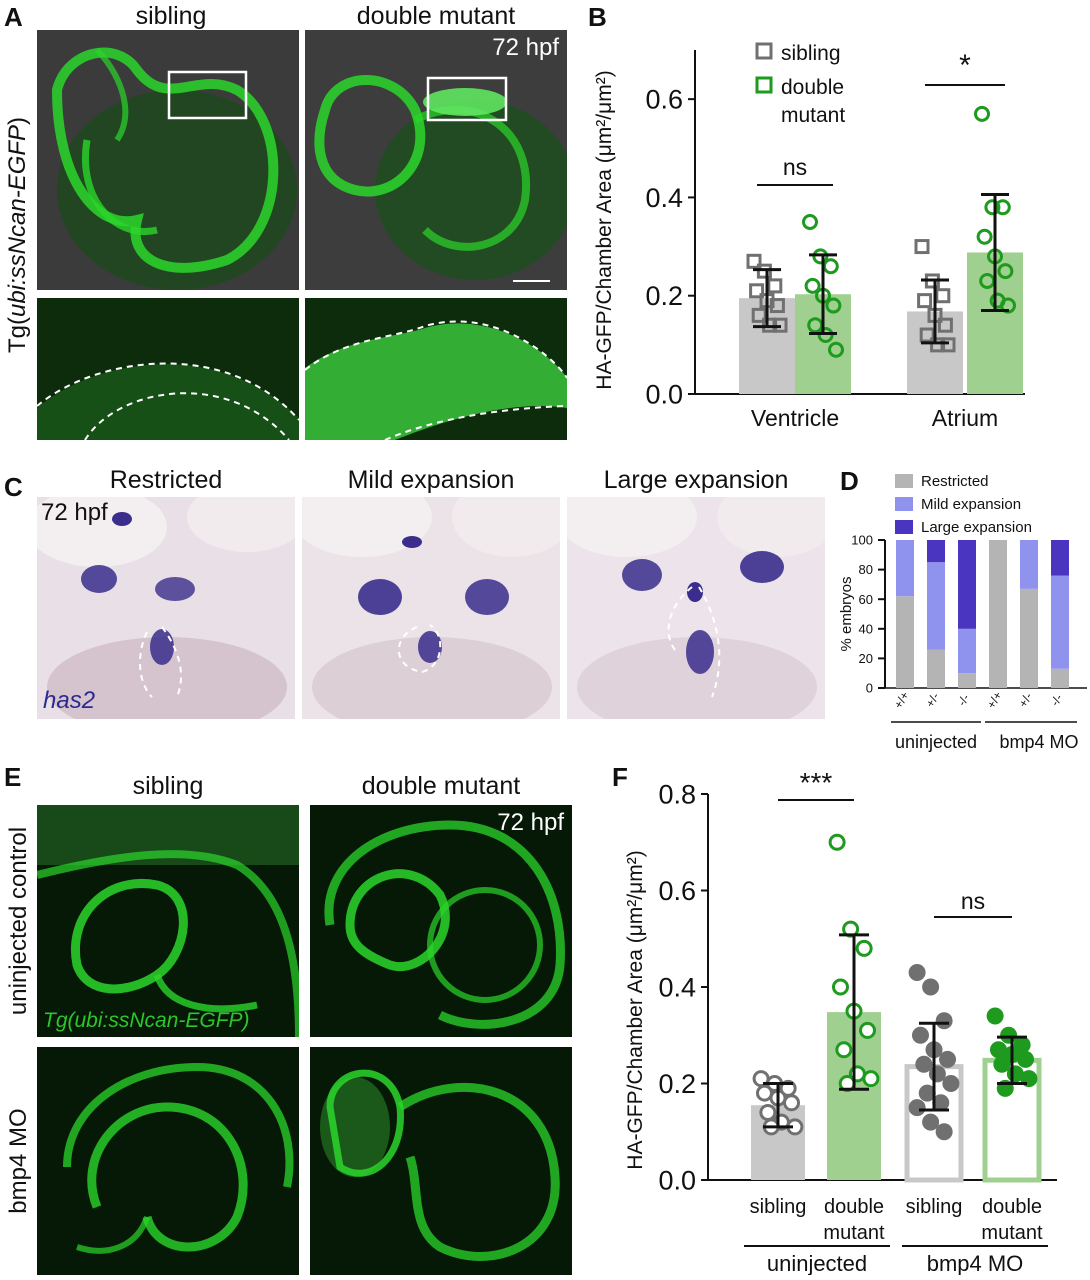 This screenshot has width=1090, height=1280. I want to click on side-label-suffix: ), so click(17, 120).